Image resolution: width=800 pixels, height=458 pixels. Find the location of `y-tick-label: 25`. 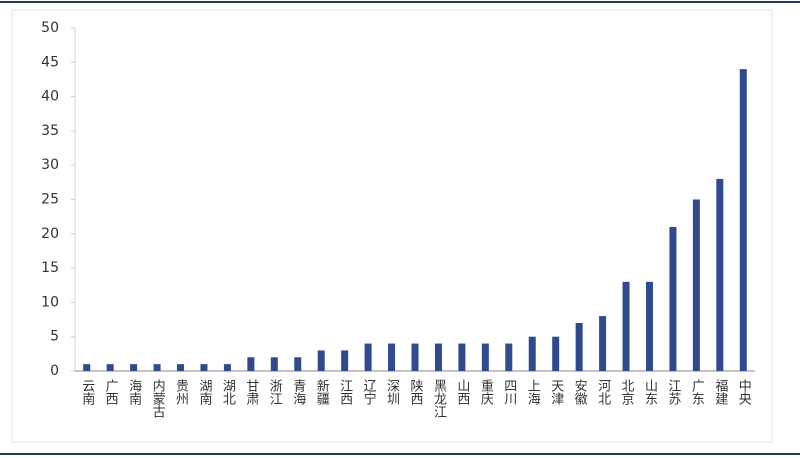

y-tick-label: 25 is located at coordinates (50, 200).